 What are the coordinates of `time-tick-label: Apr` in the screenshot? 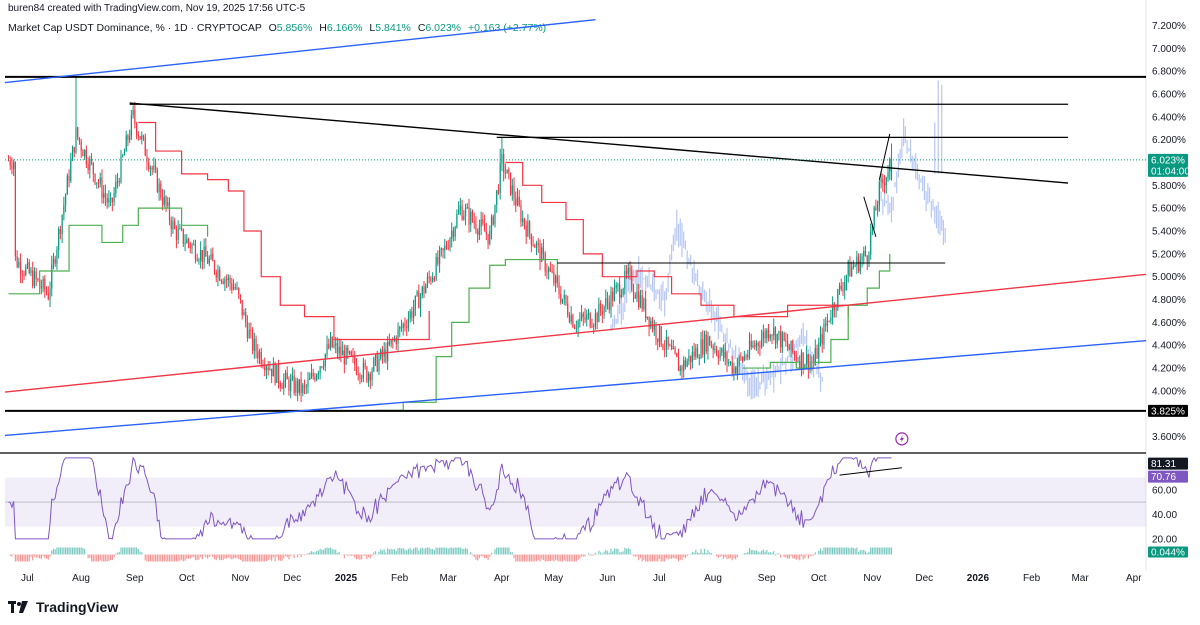 It's located at (502, 578).